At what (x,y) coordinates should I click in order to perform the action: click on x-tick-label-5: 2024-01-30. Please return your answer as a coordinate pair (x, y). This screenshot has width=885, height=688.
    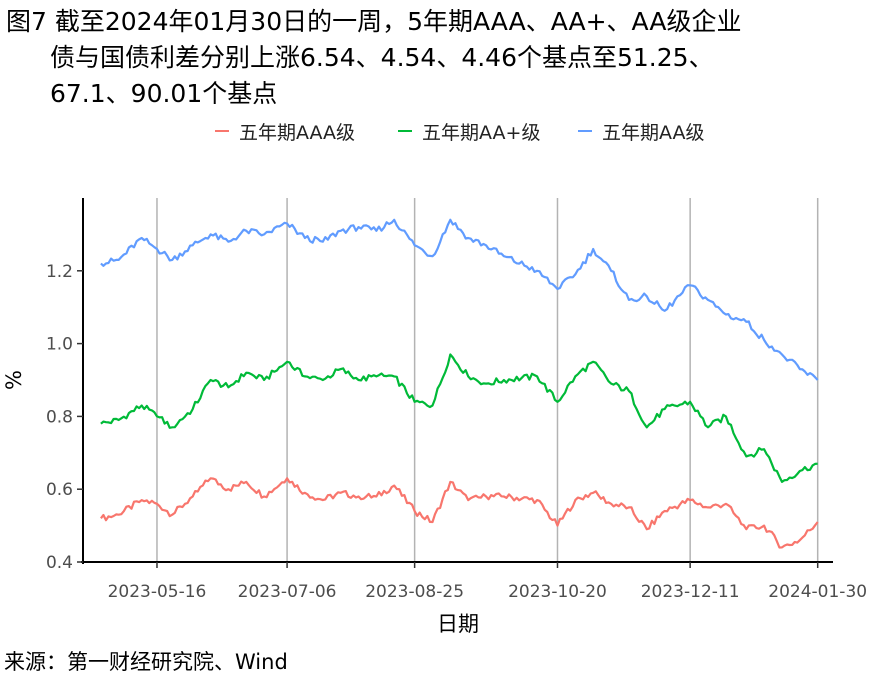
    Looking at the image, I should click on (817, 592).